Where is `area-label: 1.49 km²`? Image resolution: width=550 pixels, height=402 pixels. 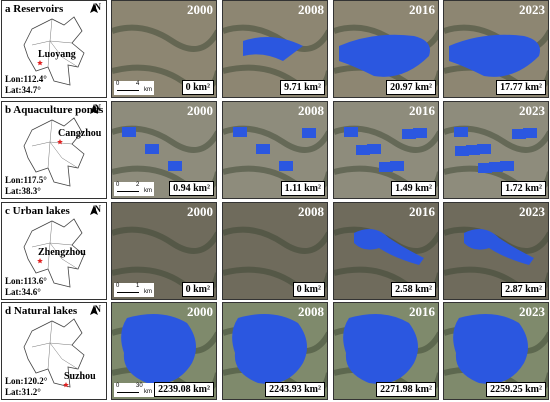
area-label: 1.49 km² is located at coordinates (413, 188).